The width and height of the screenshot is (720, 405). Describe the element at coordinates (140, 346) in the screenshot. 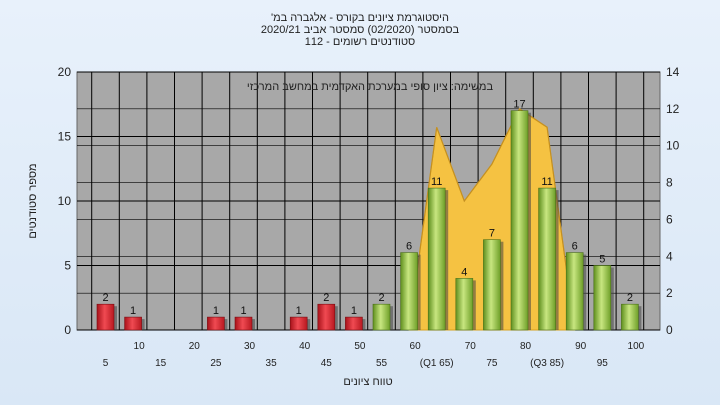

I see `x-axis-tick-label: 10` at that location.